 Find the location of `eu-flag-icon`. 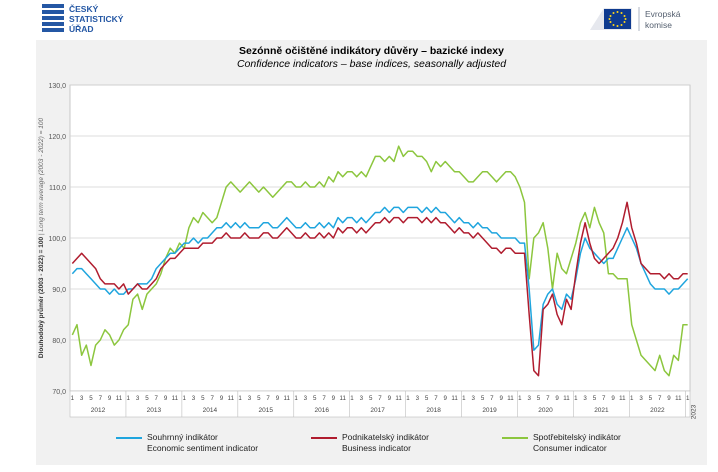

eu-flag-icon is located at coordinates (617, 19).